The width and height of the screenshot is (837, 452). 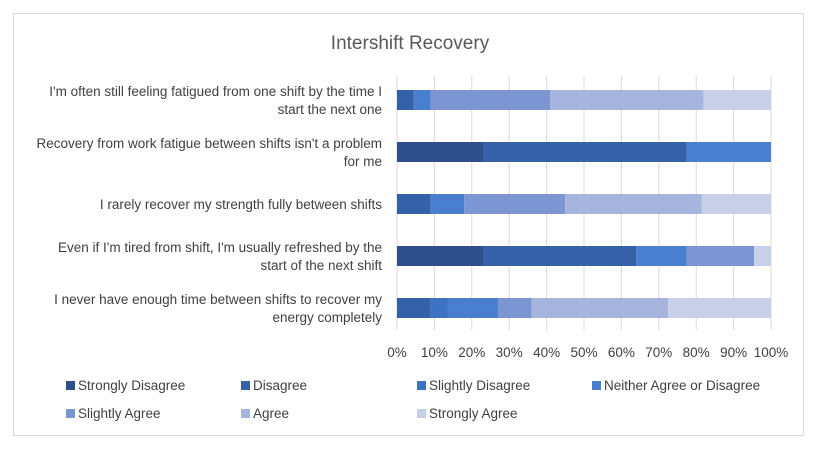 I want to click on legend-label: Slightly Agree, so click(x=119, y=413).